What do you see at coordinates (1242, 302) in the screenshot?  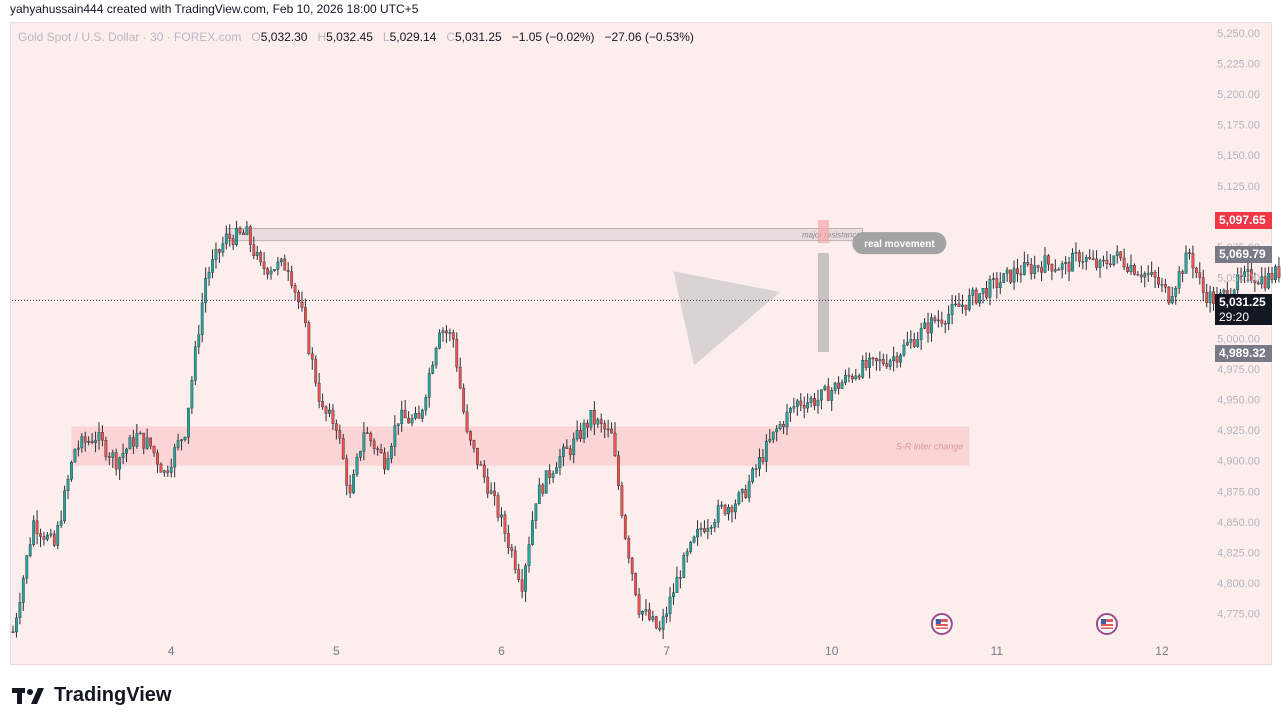 I see `last-price-value: 5,031.25` at bounding box center [1242, 302].